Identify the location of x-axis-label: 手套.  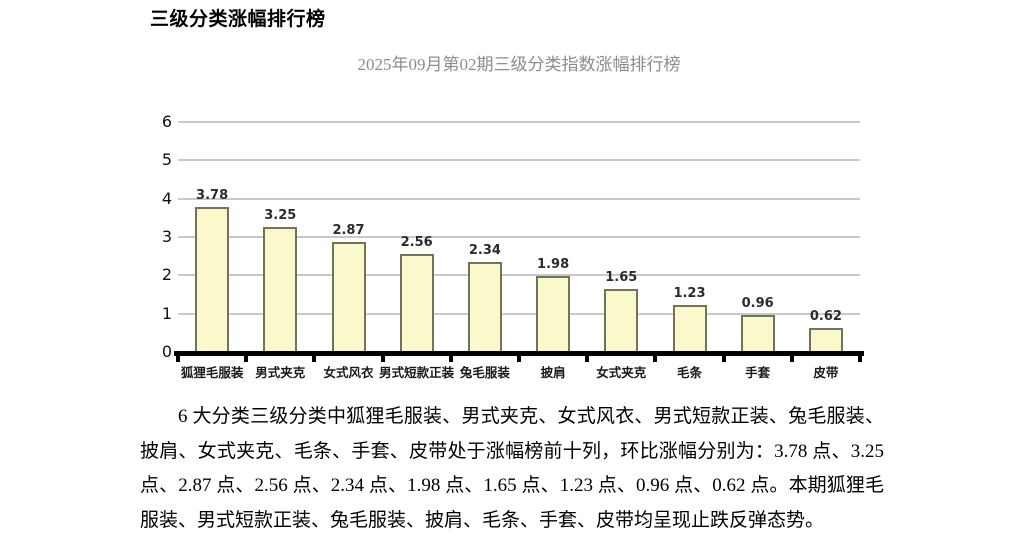
(758, 373).